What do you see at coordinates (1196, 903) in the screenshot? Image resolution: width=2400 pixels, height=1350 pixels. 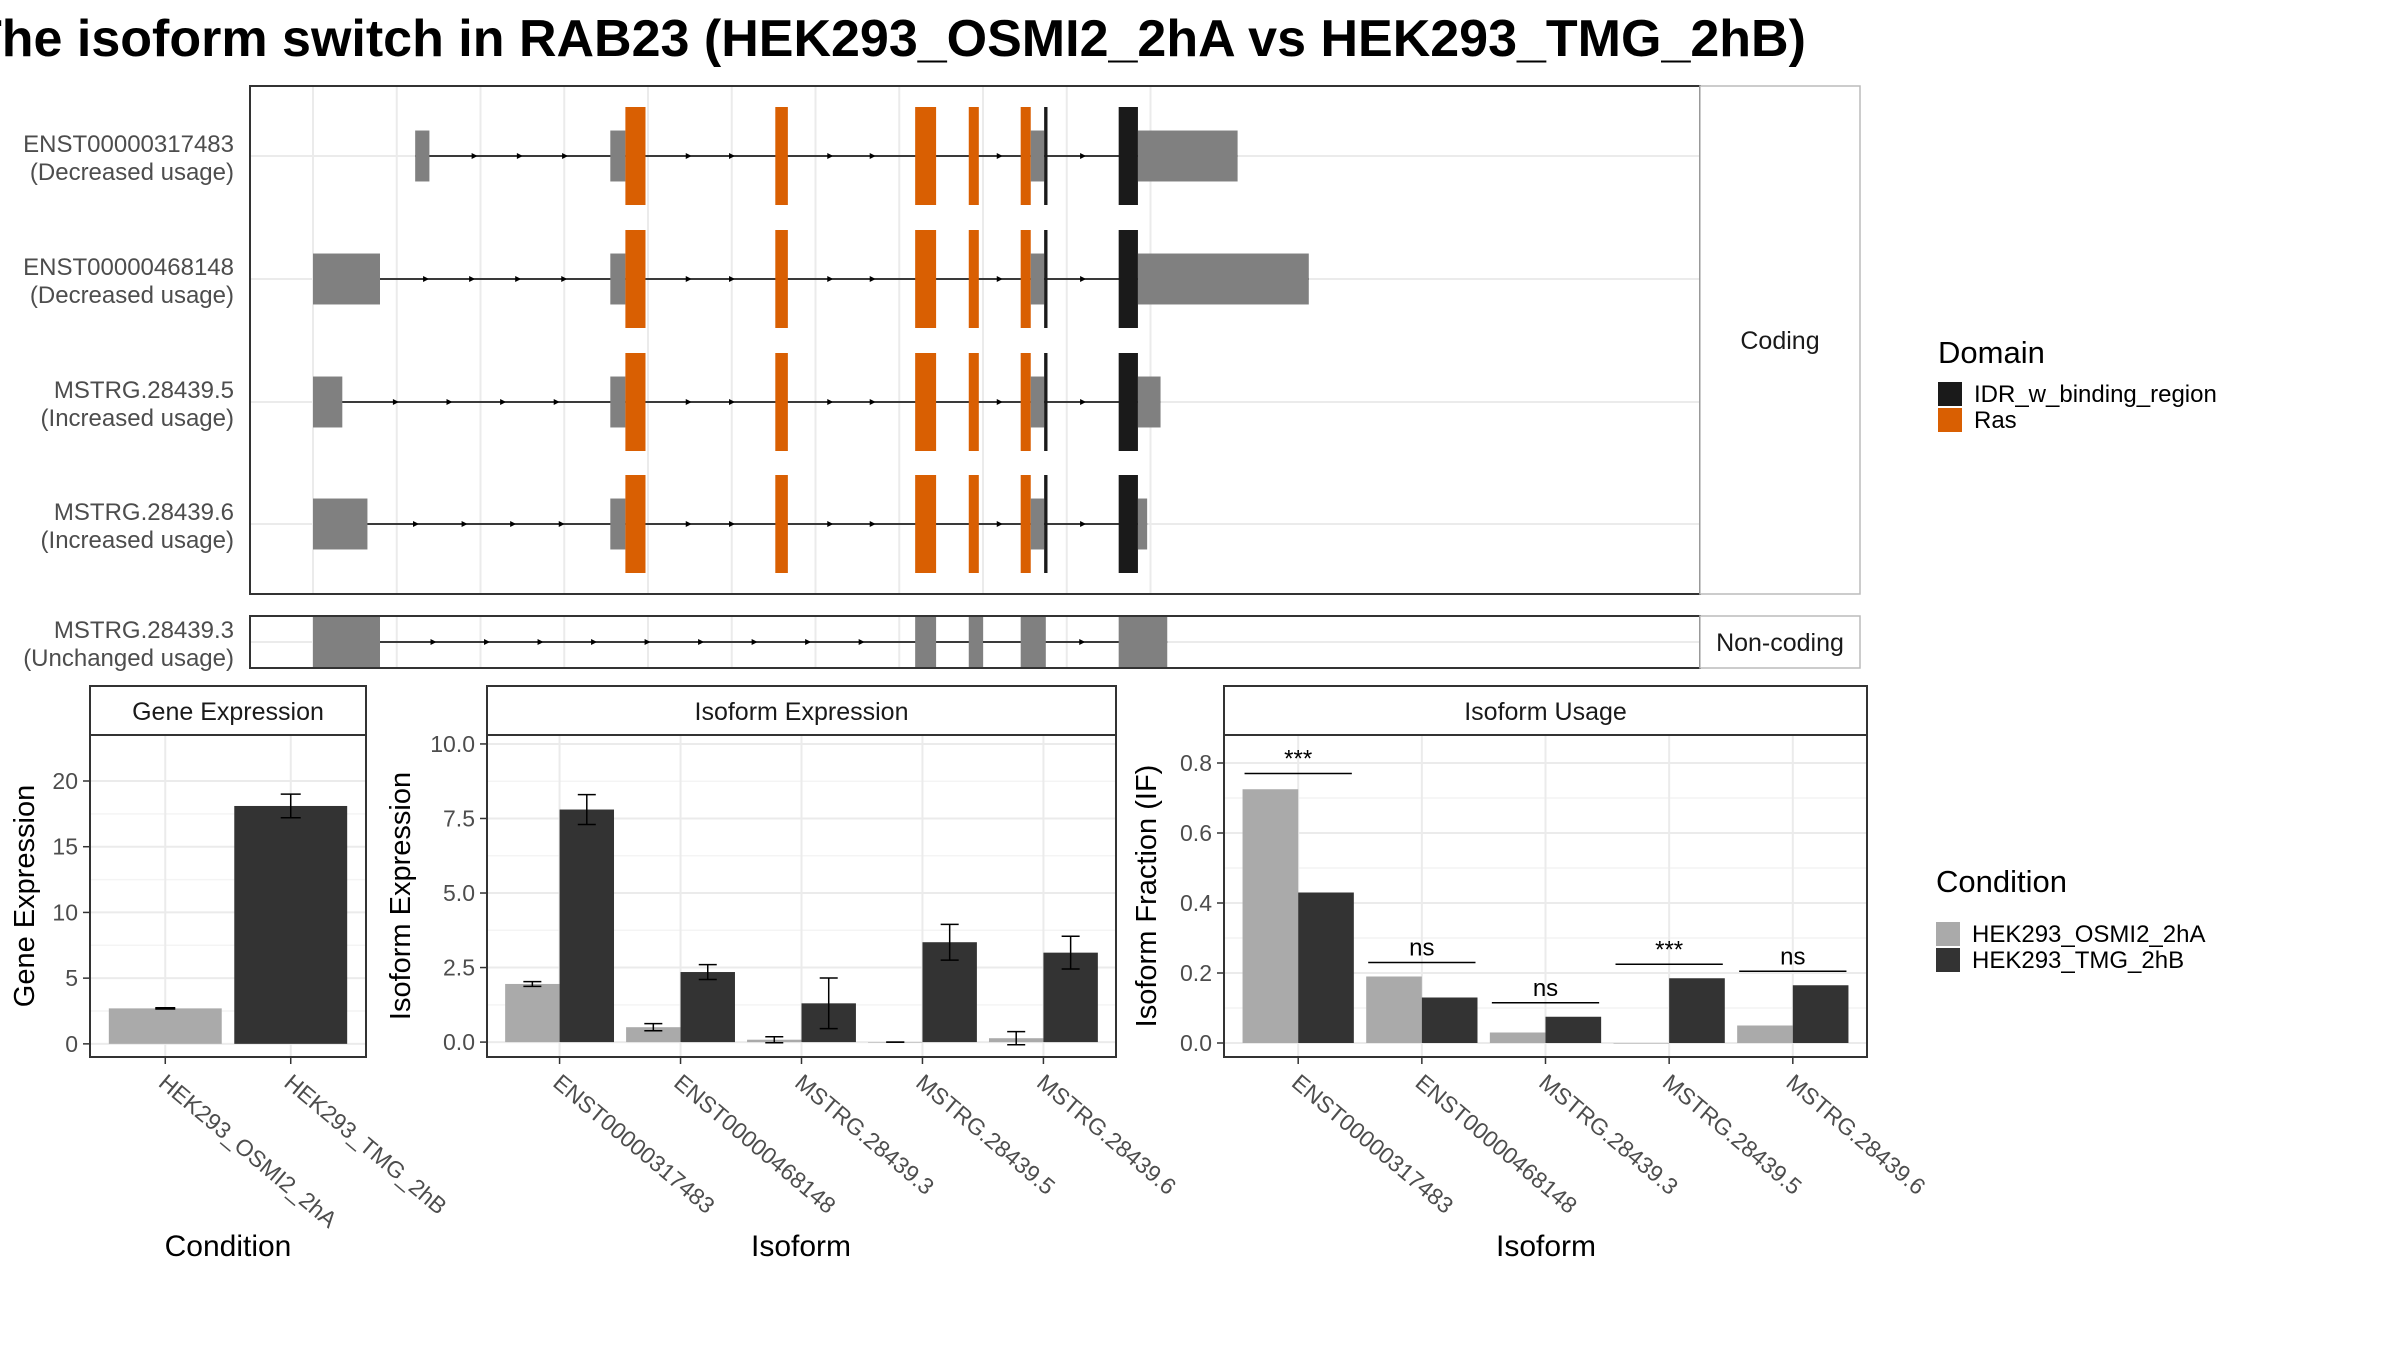 I see `y-tick-label: 0.4` at bounding box center [1196, 903].